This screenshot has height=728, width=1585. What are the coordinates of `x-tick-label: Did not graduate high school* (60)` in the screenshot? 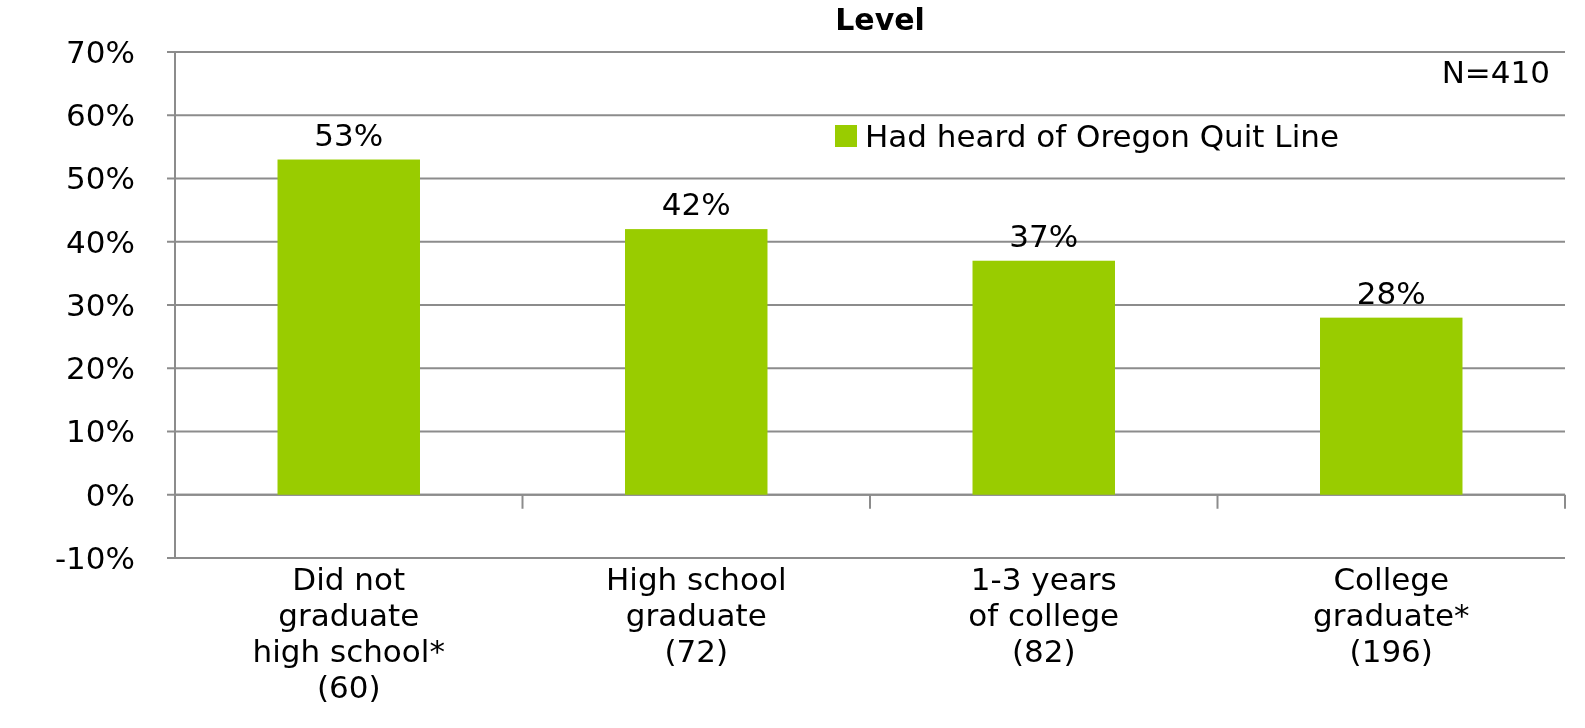 It's located at (348, 633).